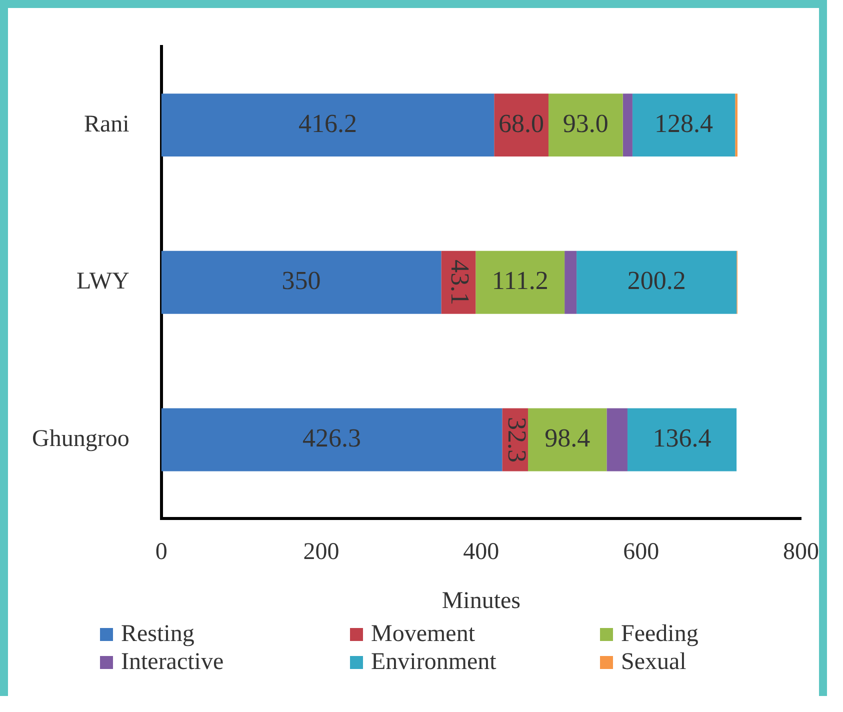 Image resolution: width=843 pixels, height=712 pixels. What do you see at coordinates (653, 662) in the screenshot?
I see `legend-label: Sexual` at bounding box center [653, 662].